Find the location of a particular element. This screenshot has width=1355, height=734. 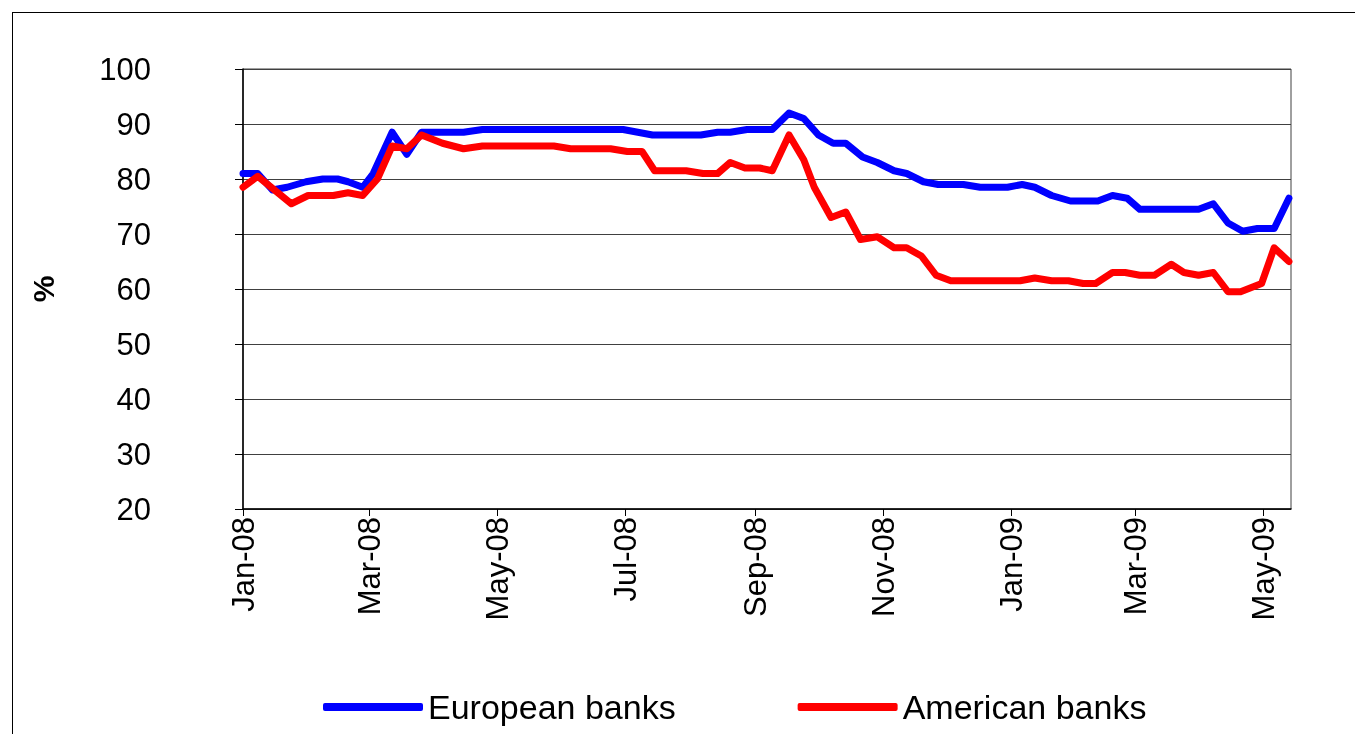

y-tick-label: 90 is located at coordinates (133, 124).